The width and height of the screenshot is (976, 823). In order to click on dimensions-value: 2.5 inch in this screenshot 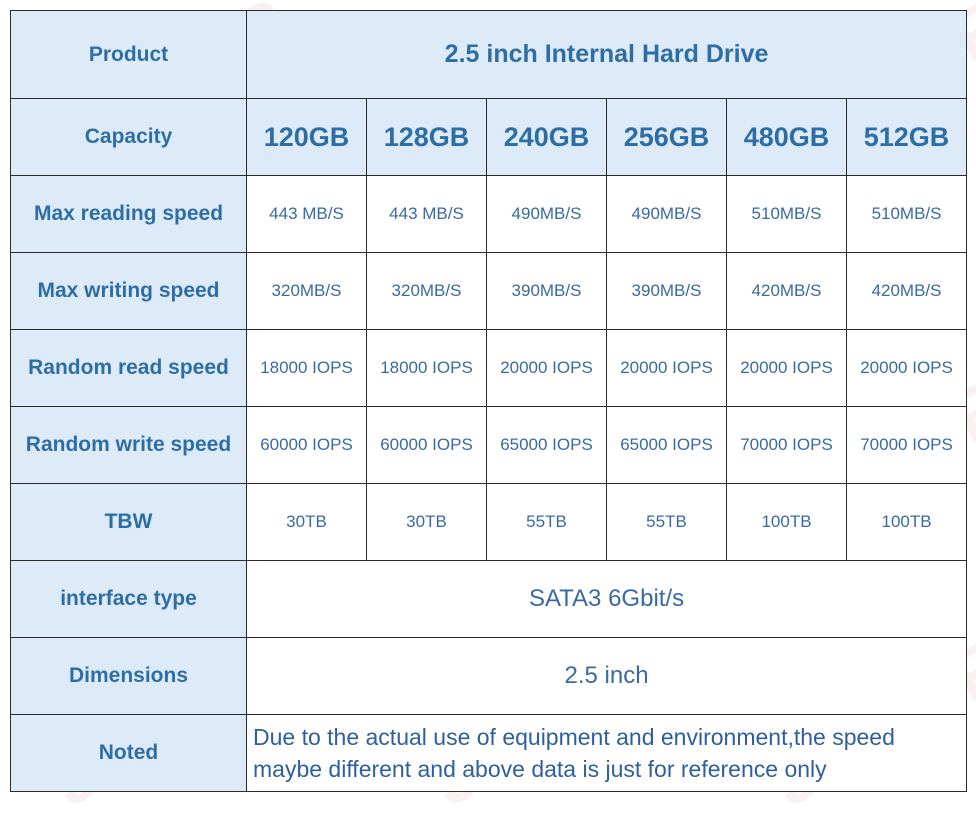, I will do `click(606, 676)`.